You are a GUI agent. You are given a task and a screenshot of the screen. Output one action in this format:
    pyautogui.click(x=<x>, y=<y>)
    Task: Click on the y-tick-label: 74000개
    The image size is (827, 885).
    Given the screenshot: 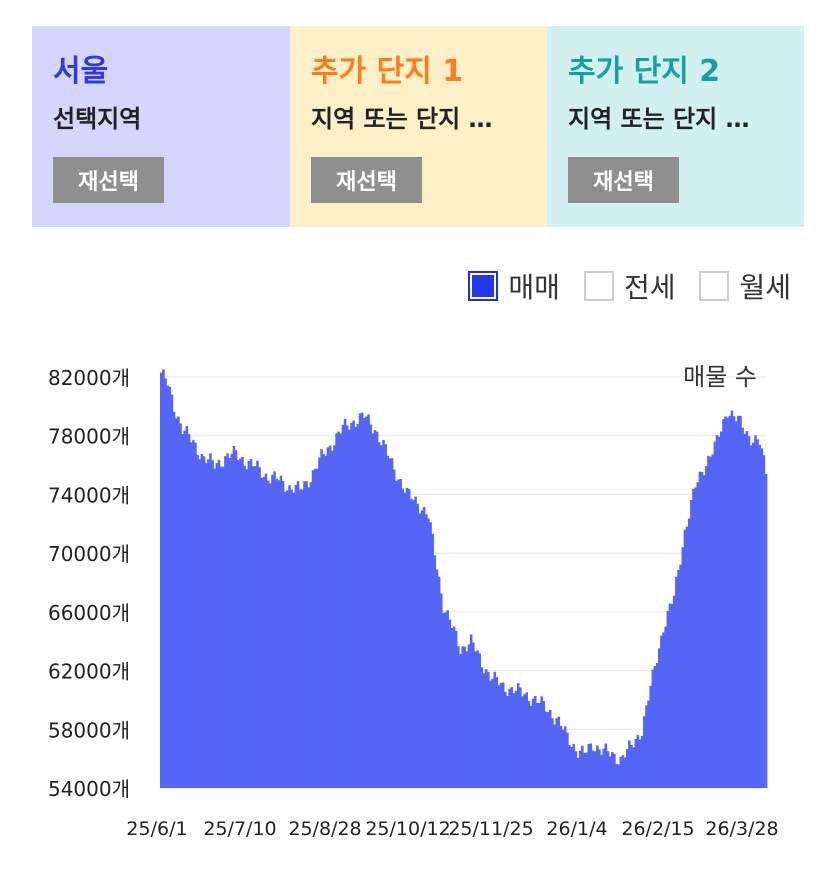 What is the action you would take?
    pyautogui.click(x=89, y=495)
    